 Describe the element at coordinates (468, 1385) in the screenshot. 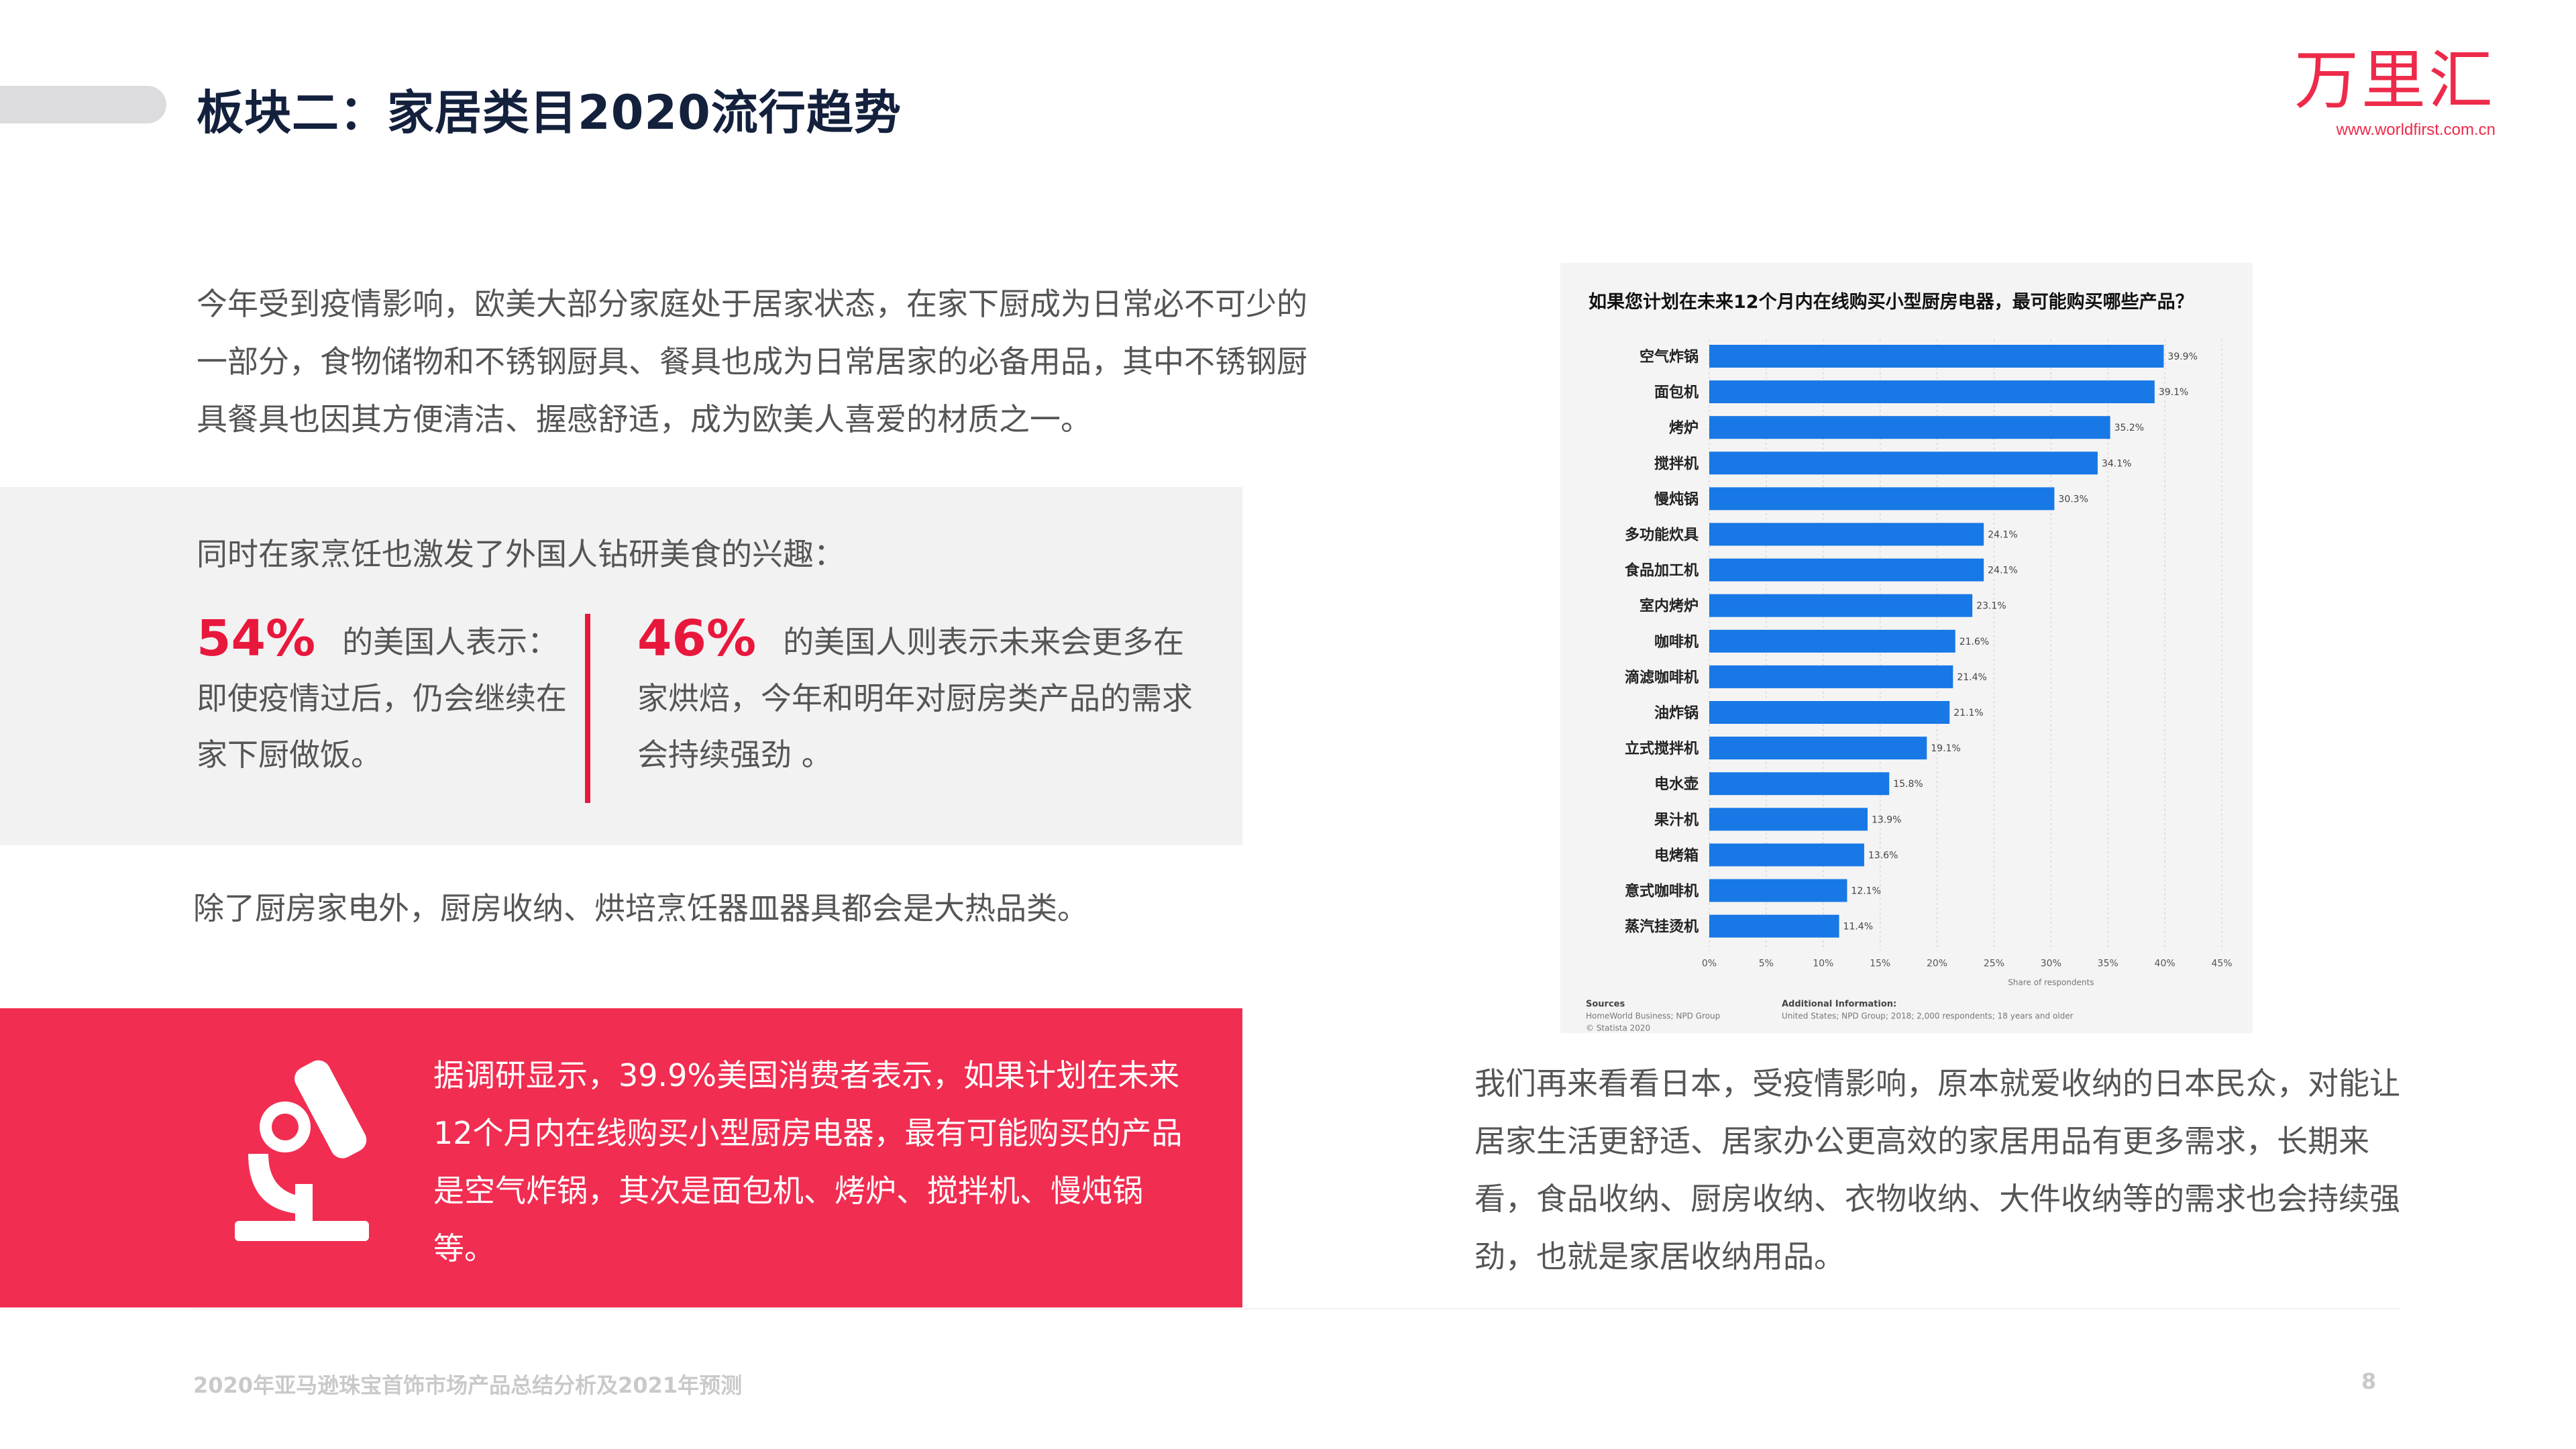

I see `footer-title: 2020年亚马逊珠宝首饰市场产品总结分析及2021年预测` at that location.